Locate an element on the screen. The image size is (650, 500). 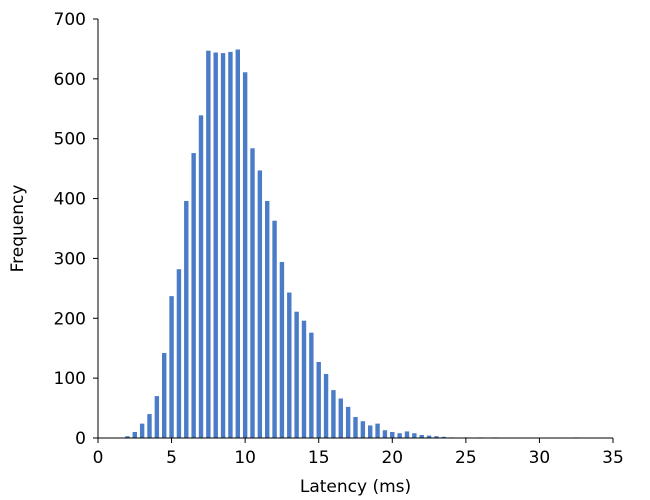
x-tick-label: 15 is located at coordinates (319, 458).